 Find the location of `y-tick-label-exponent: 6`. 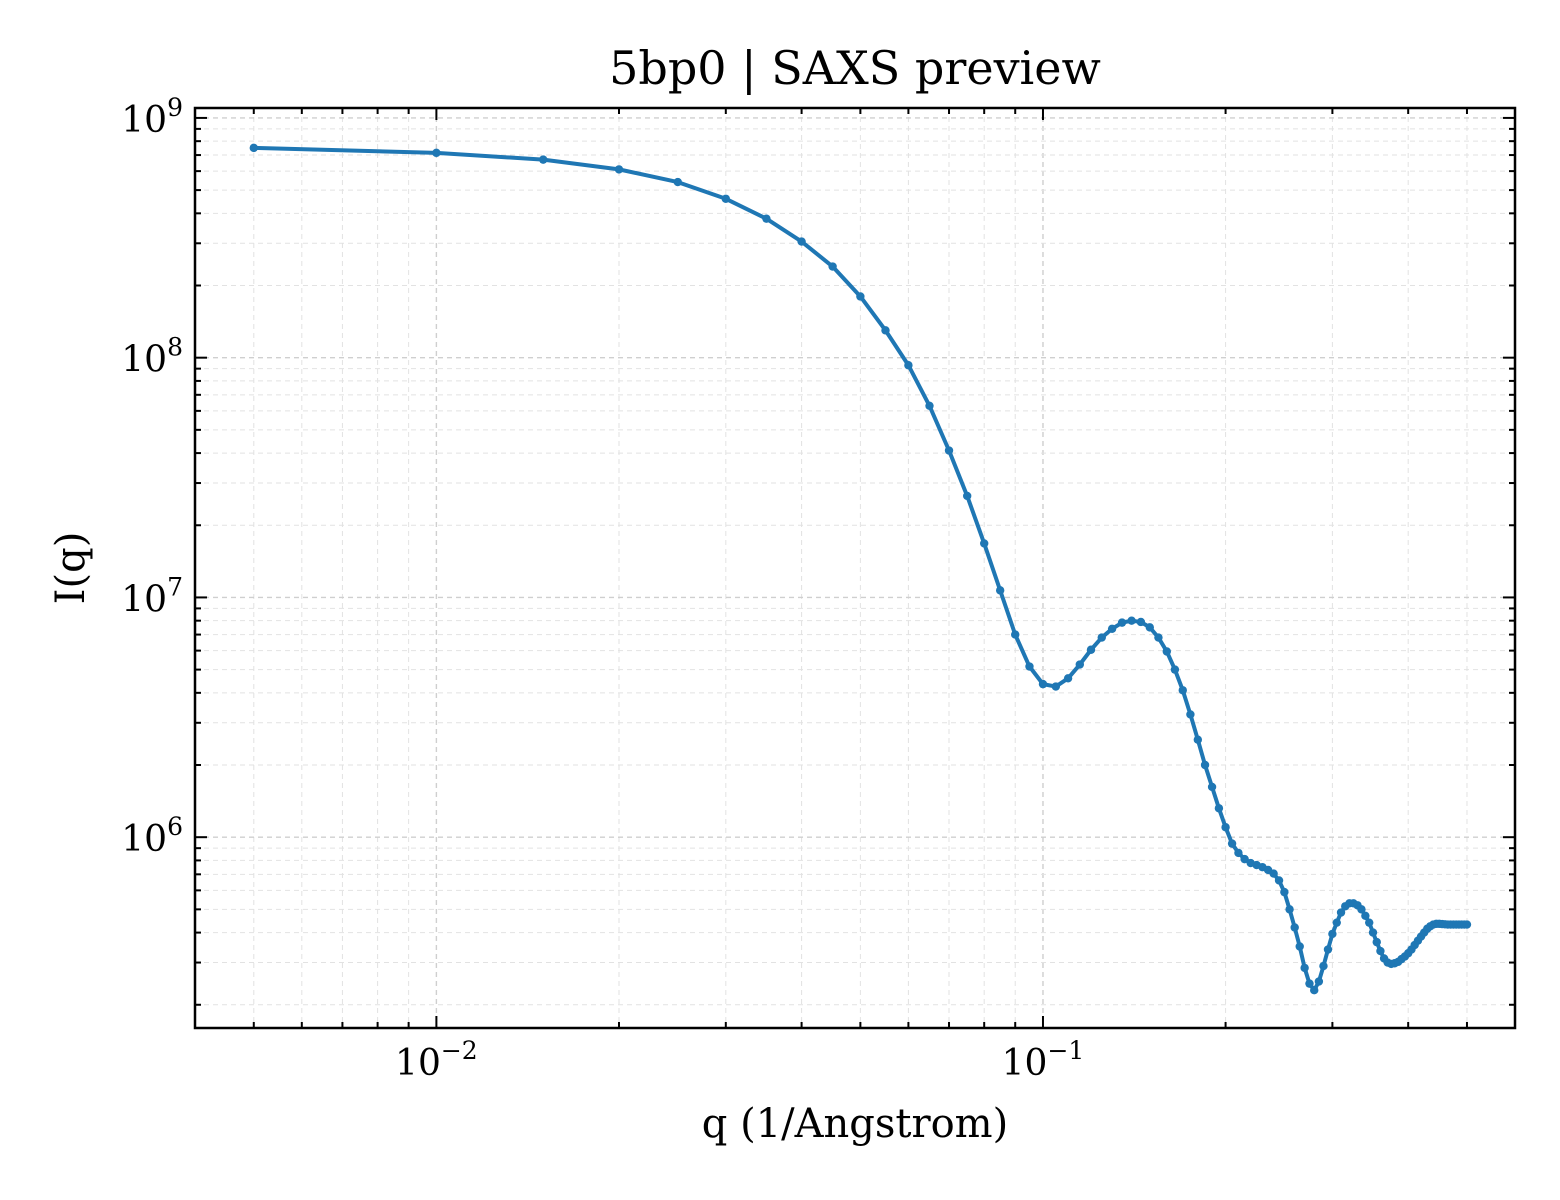

y-tick-label-exponent: 6 is located at coordinates (175, 826).